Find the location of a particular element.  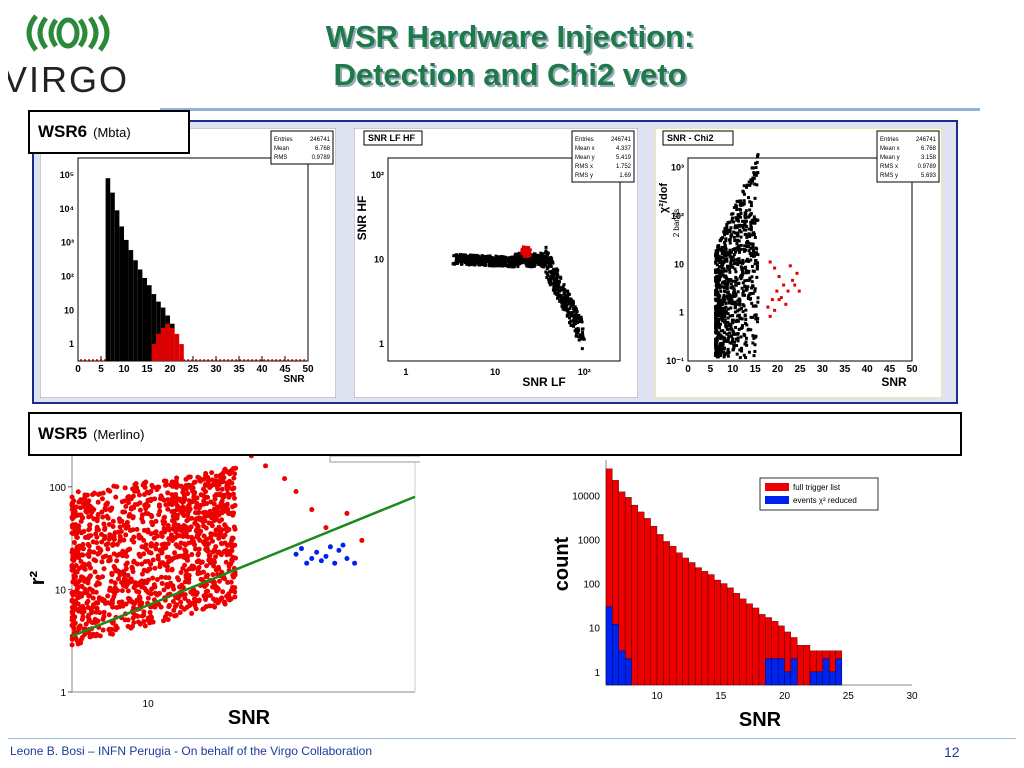

y-tick-label: 10⁴ is located at coordinates (67, 209).